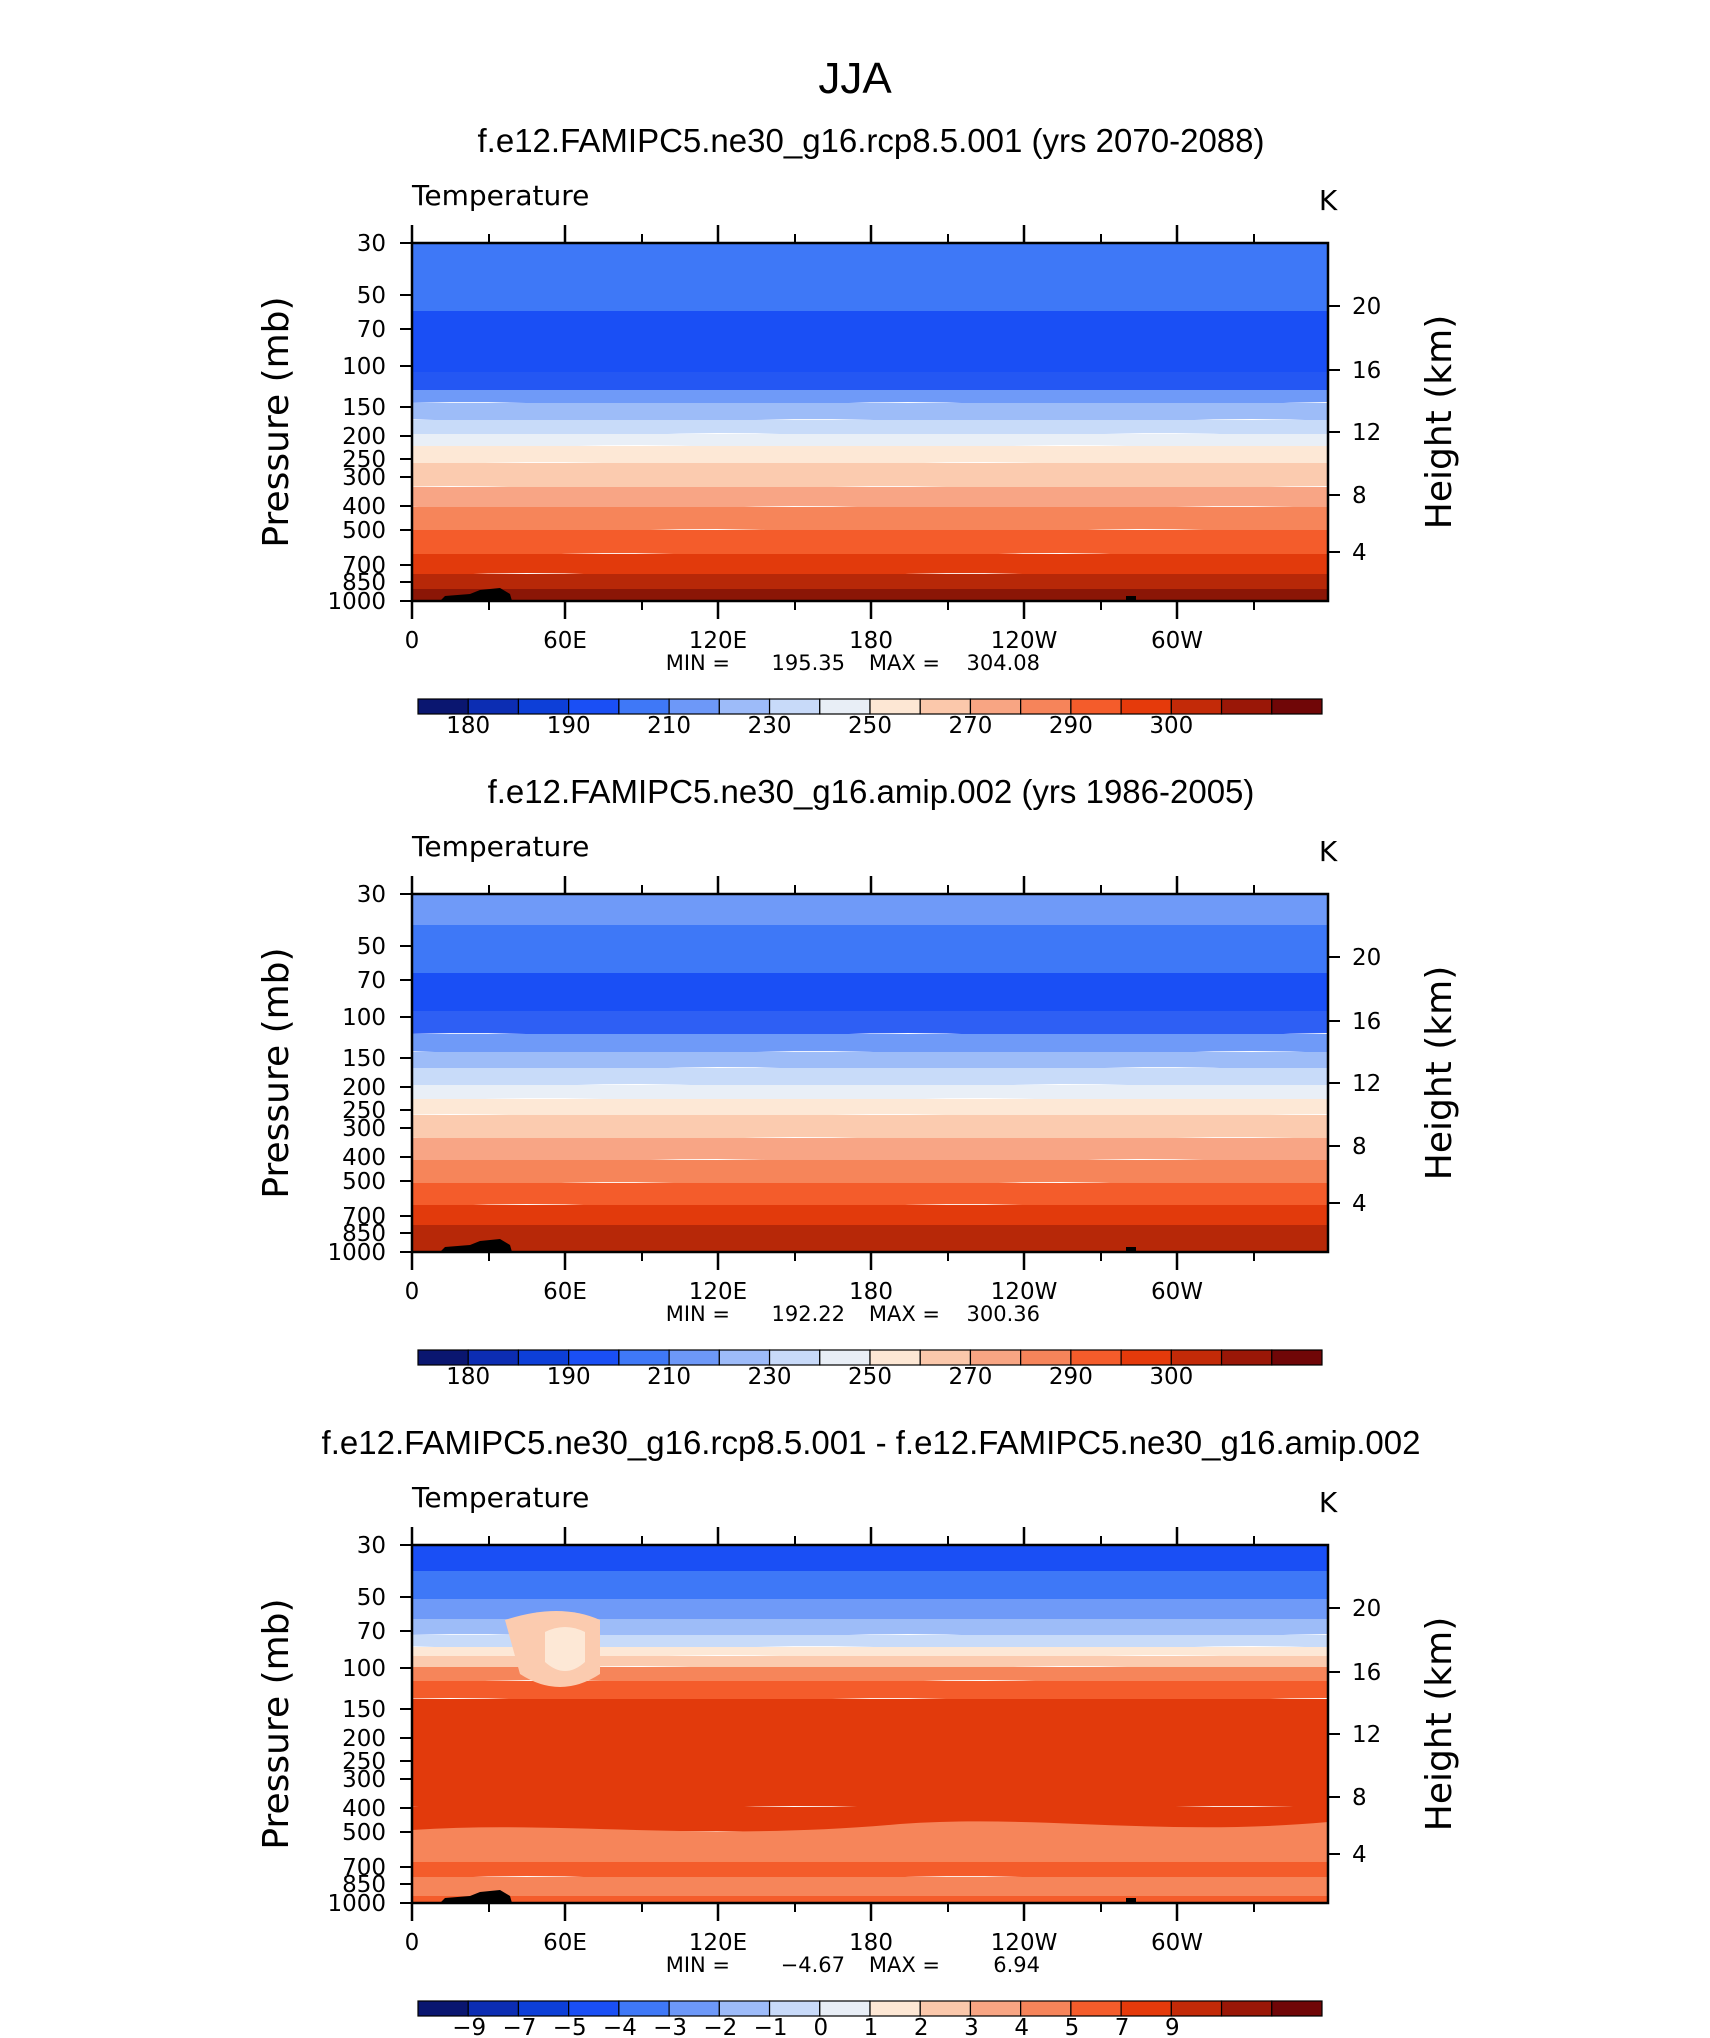  What do you see at coordinates (855, 78) in the screenshot?
I see `figure-title: JJA` at bounding box center [855, 78].